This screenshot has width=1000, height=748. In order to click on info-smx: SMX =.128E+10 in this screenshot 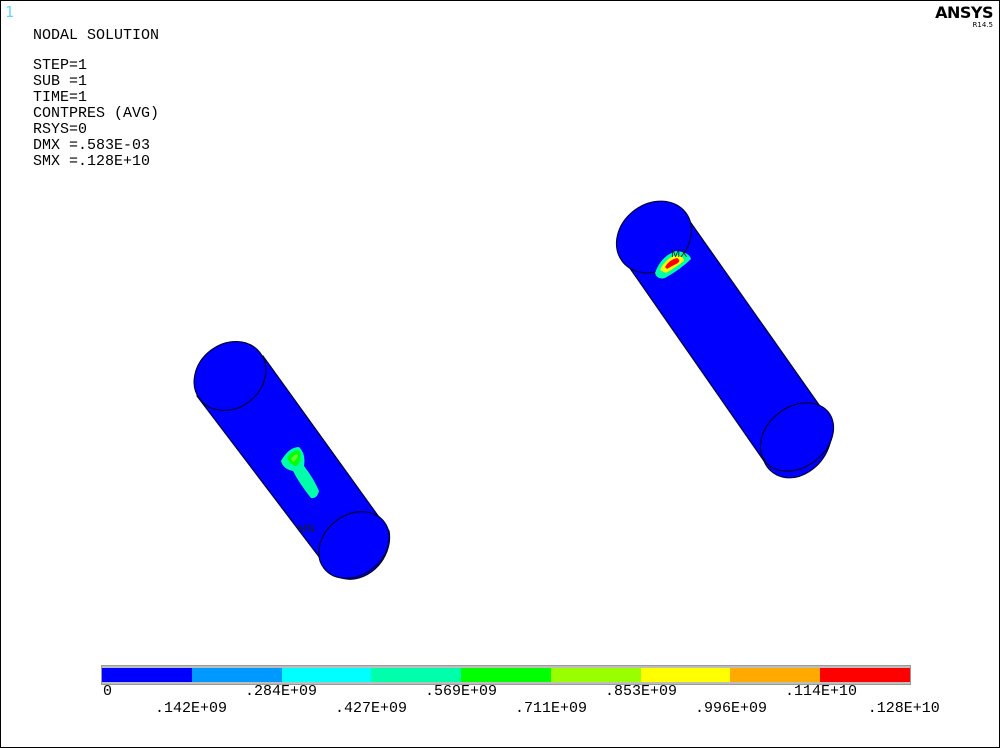, I will do `click(92, 161)`.